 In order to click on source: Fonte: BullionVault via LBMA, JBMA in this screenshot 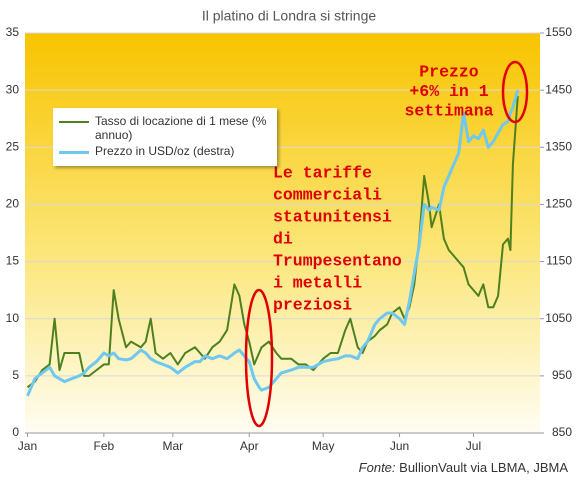, I will do `click(463, 467)`.